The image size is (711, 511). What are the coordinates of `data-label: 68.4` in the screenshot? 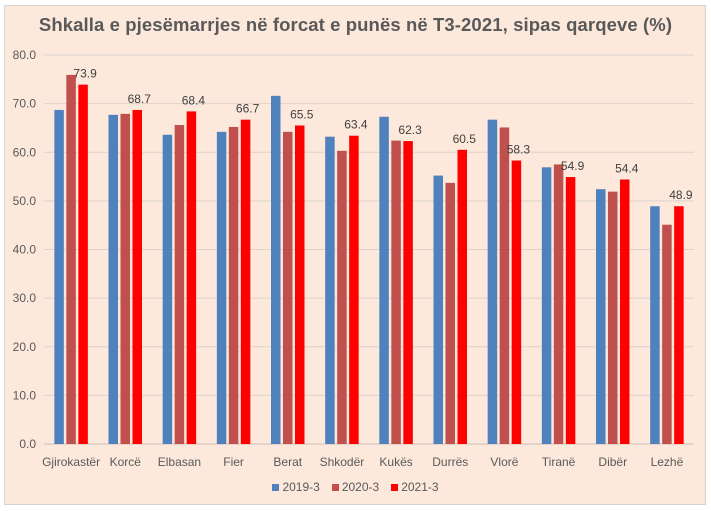 It's located at (194, 100).